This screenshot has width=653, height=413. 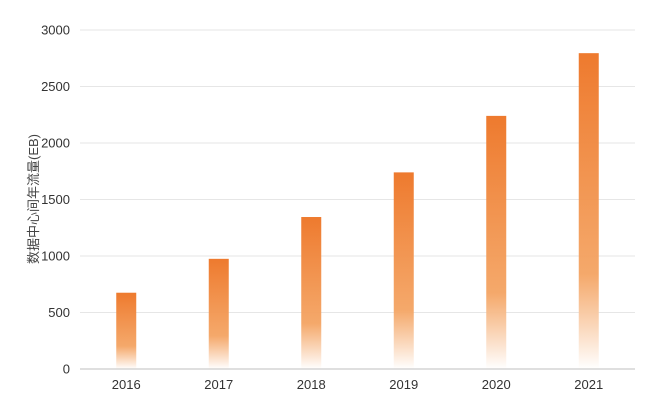 What do you see at coordinates (33, 199) in the screenshot?
I see `y-axis-title: 数据中心间年流量(EB)` at bounding box center [33, 199].